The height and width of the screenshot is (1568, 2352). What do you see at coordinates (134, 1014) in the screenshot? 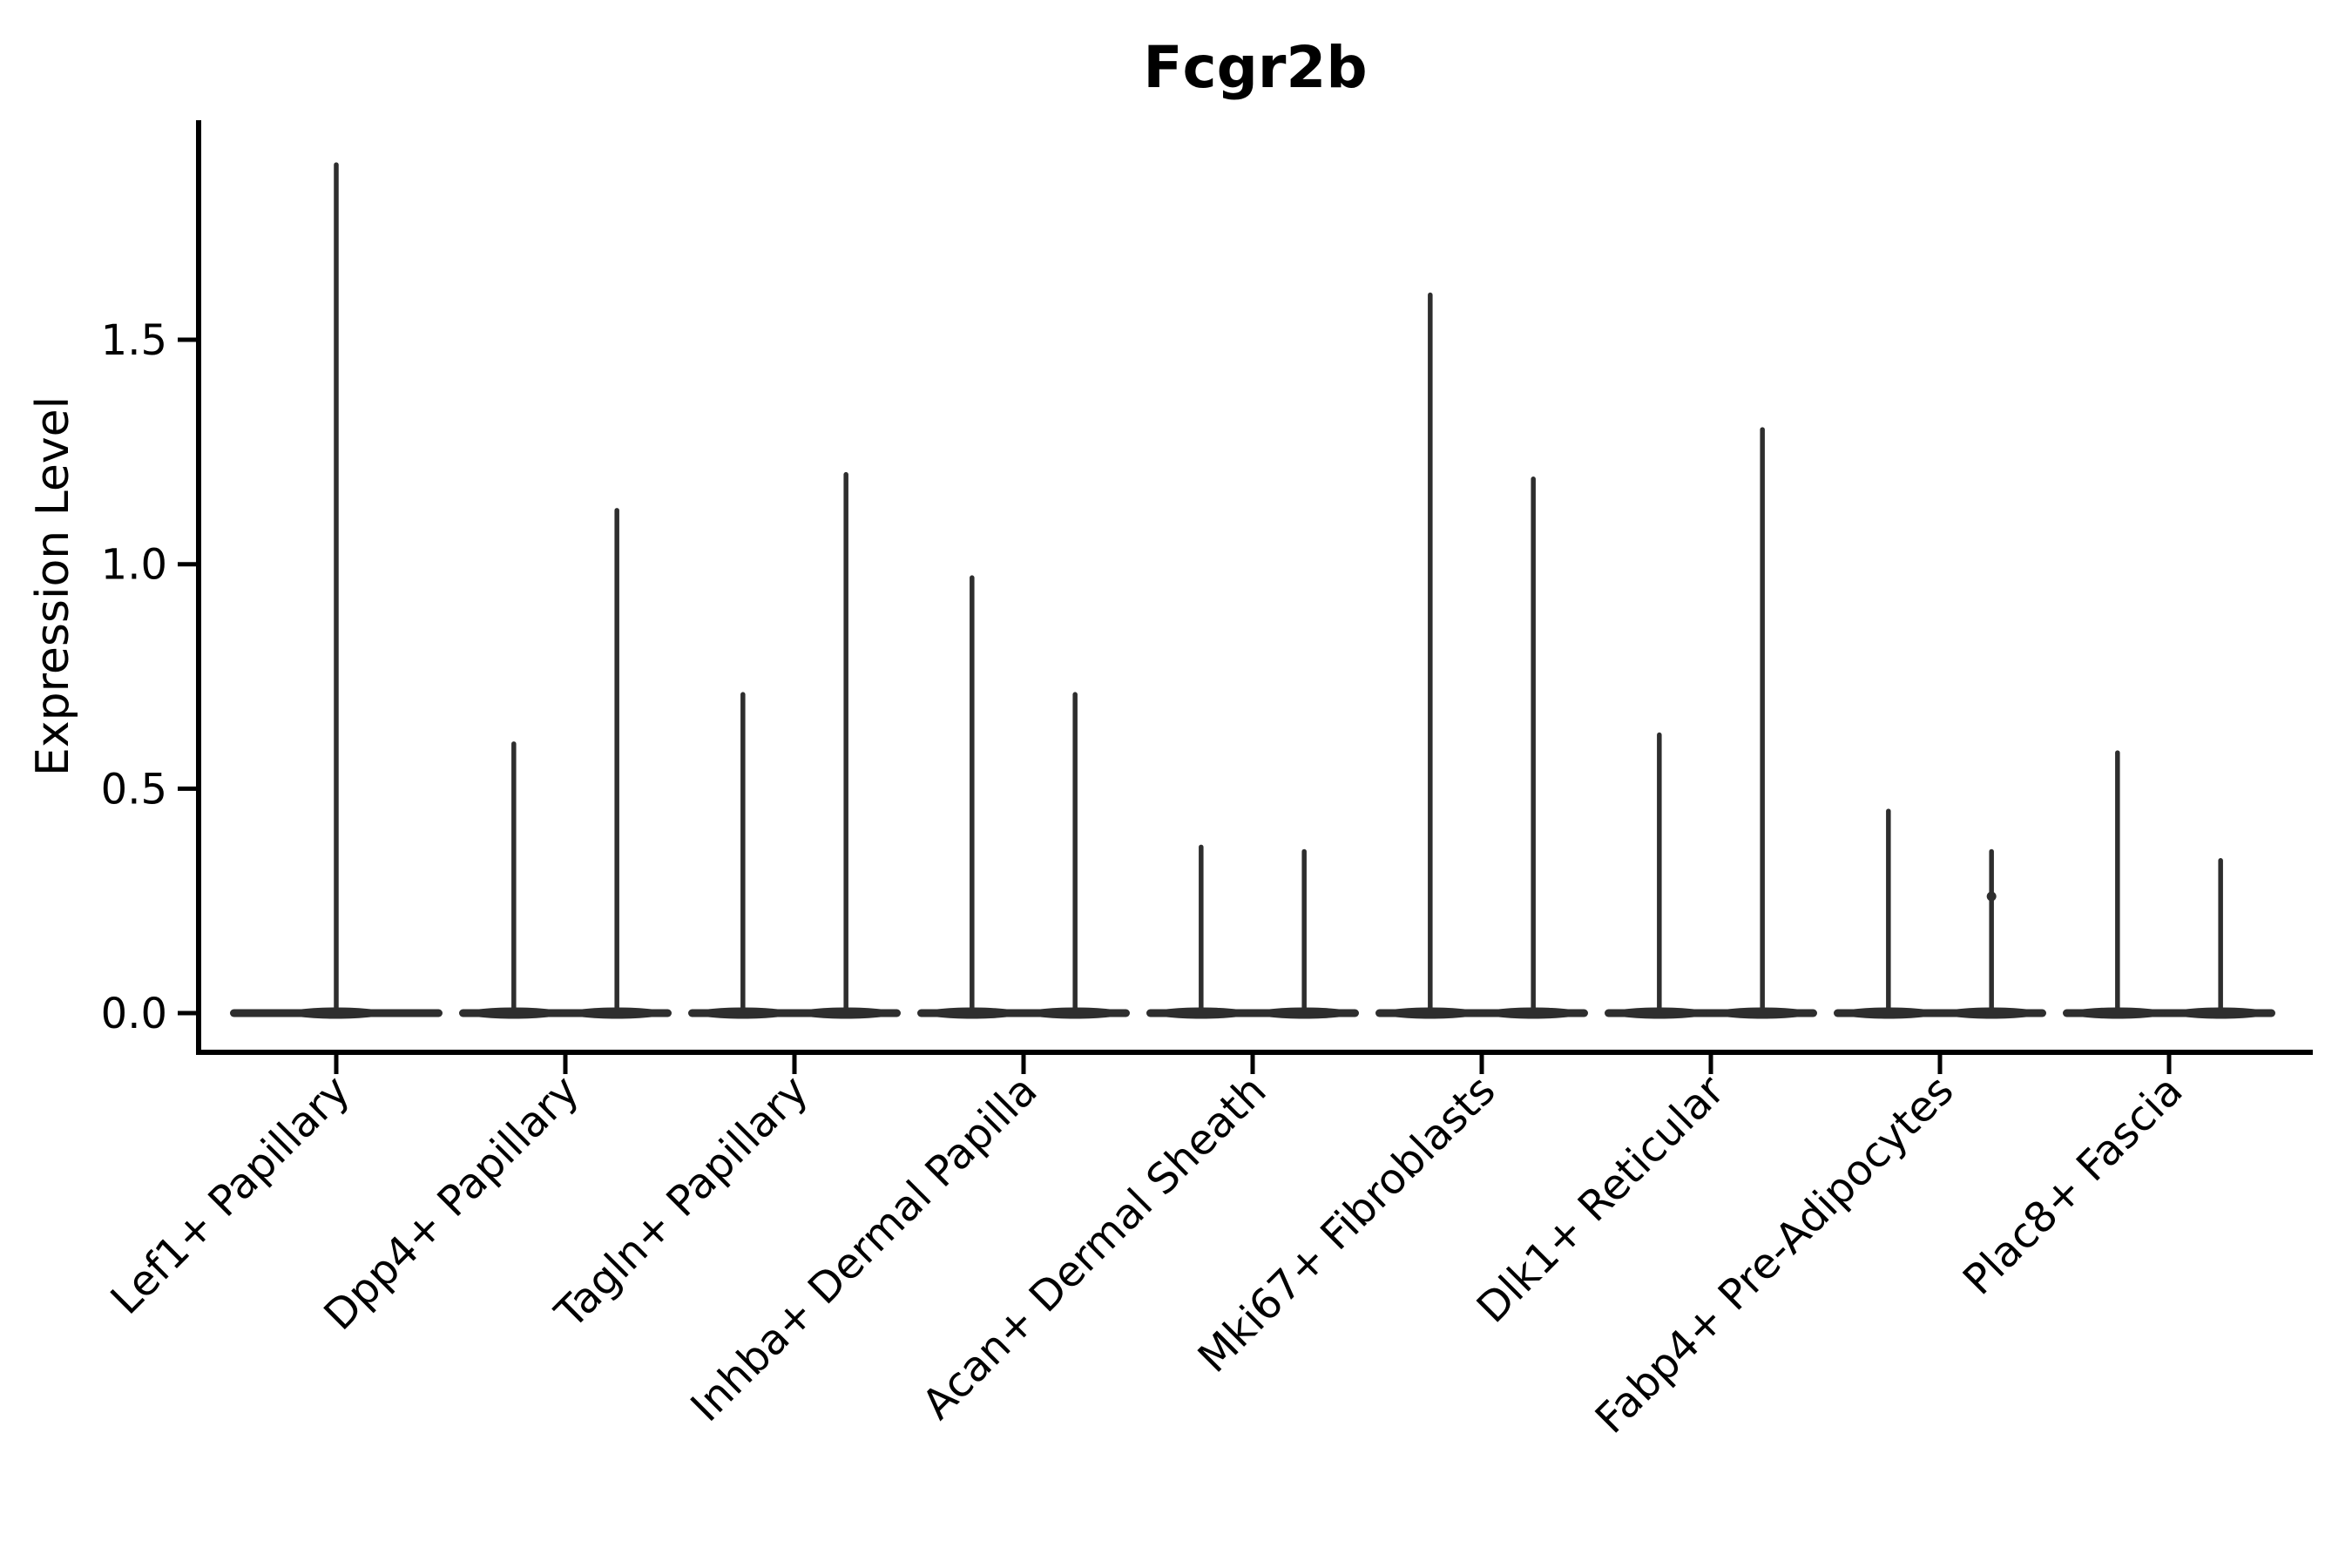
I see `y-tick-label: 0.0` at bounding box center [134, 1014].